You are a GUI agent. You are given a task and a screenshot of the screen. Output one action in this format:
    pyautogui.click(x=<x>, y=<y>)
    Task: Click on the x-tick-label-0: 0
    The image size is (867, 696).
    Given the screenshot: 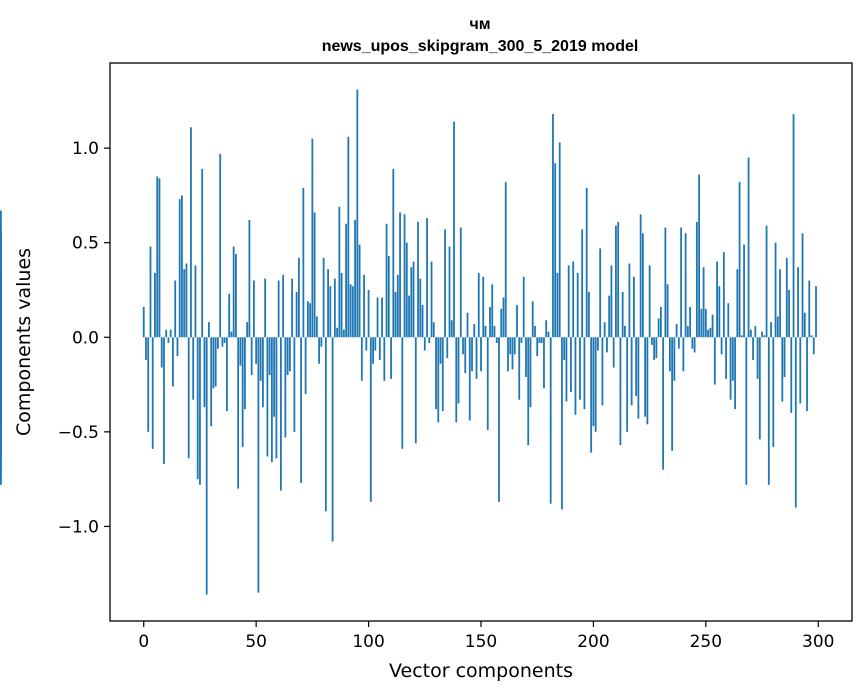 What is the action you would take?
    pyautogui.click(x=143, y=642)
    